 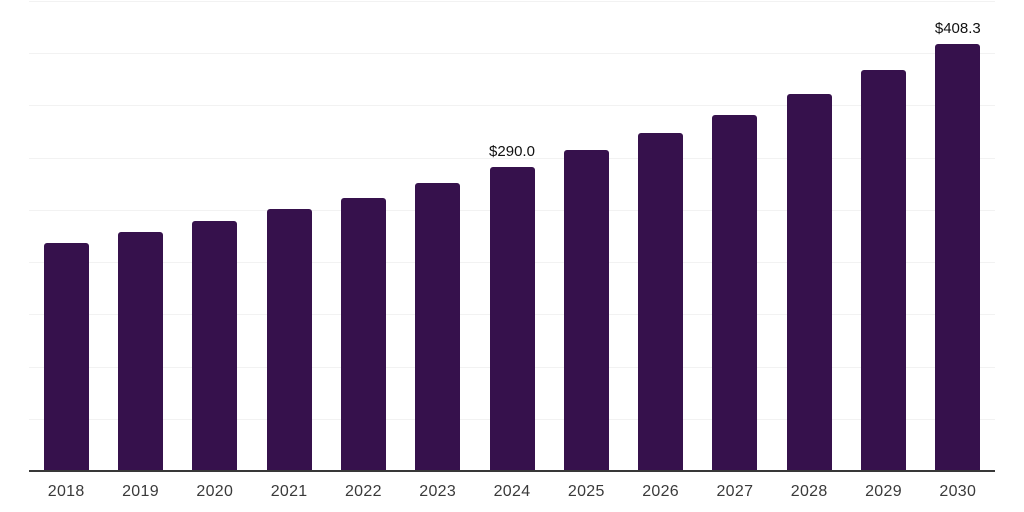 I want to click on x-axis-line, so click(x=512, y=471).